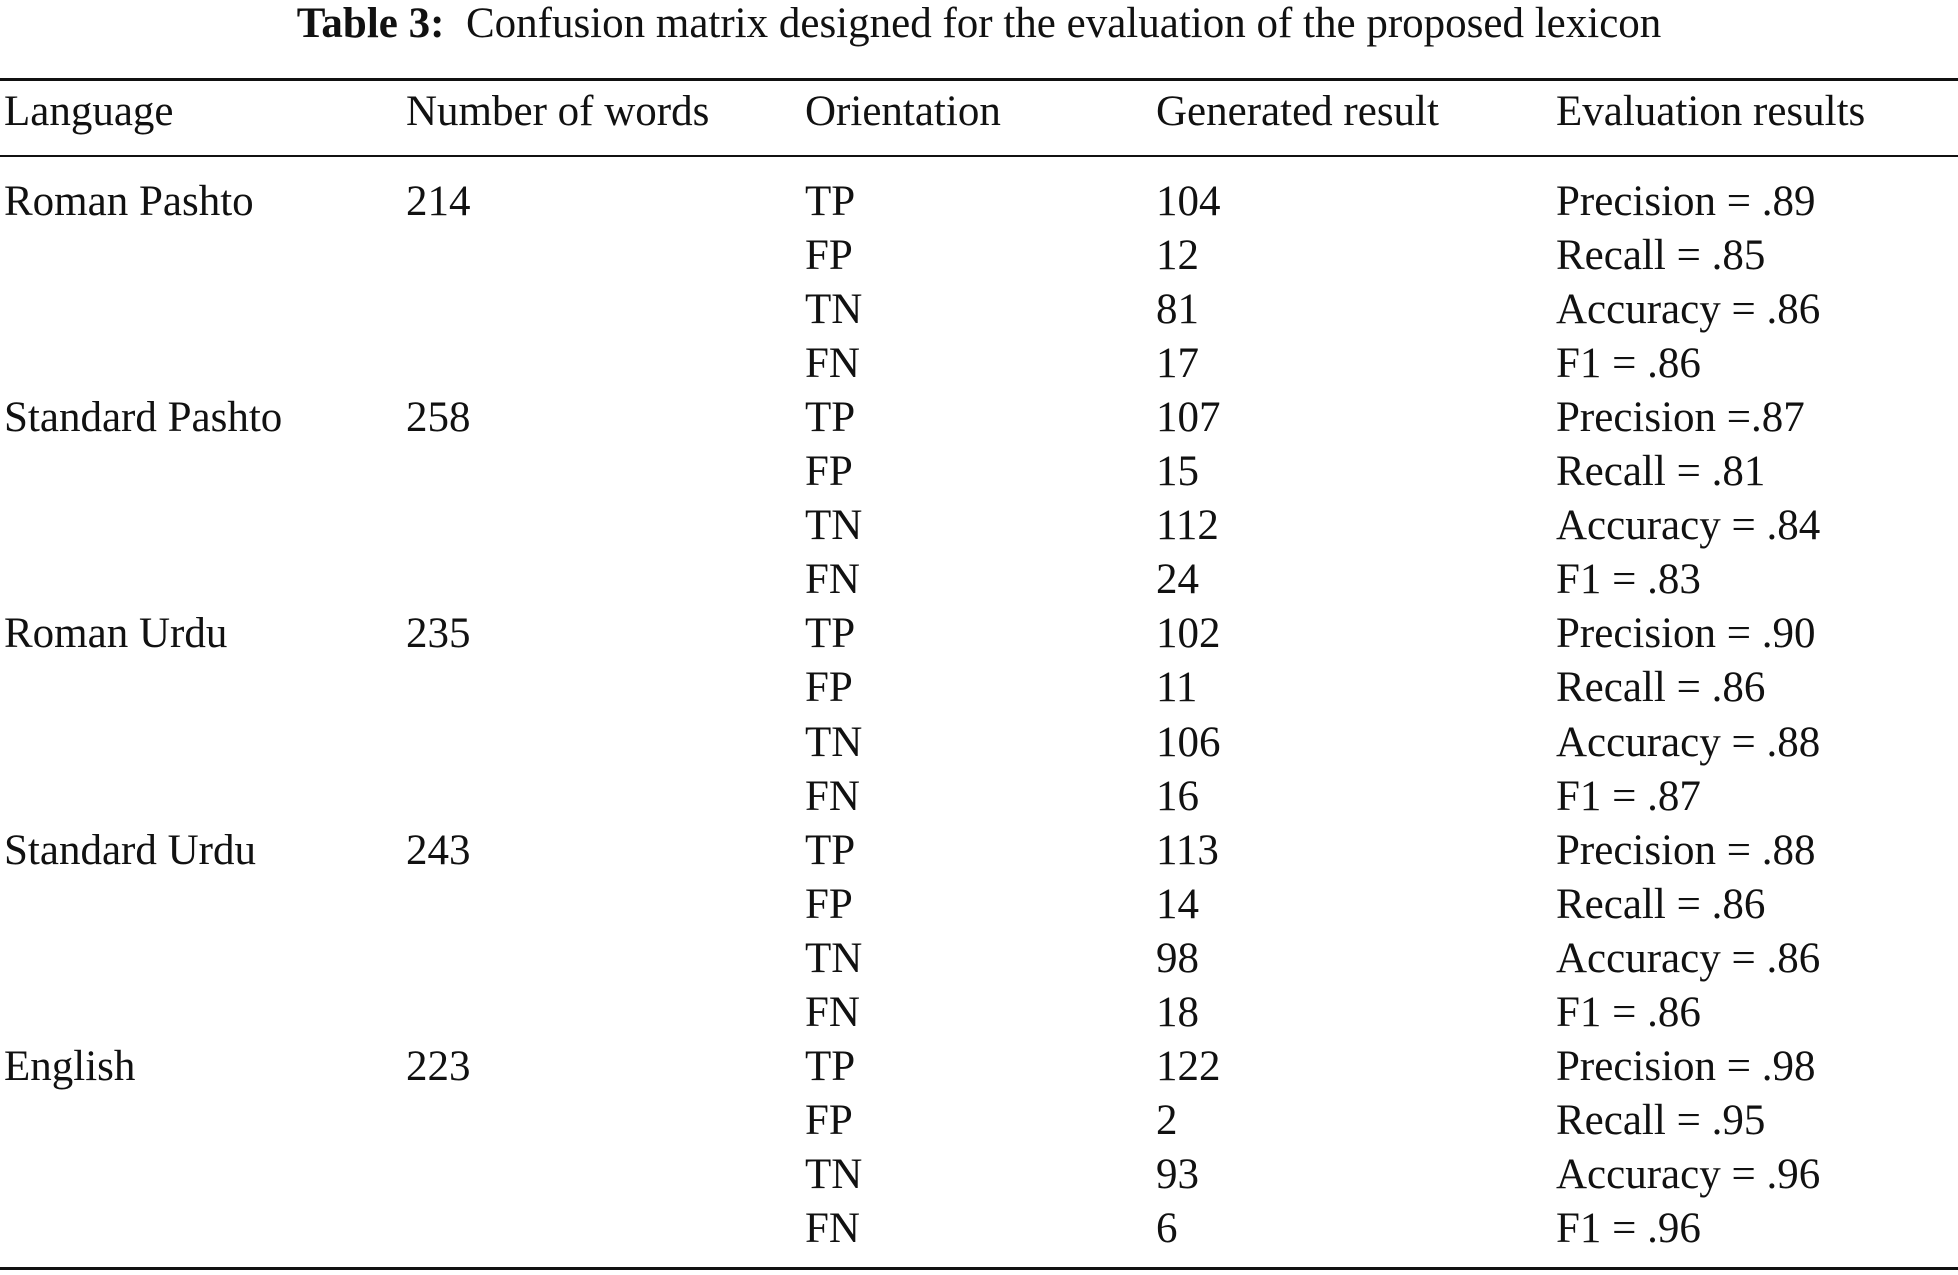  Describe the element at coordinates (130, 850) in the screenshot. I see `cell-language: Standard Urdu` at that location.